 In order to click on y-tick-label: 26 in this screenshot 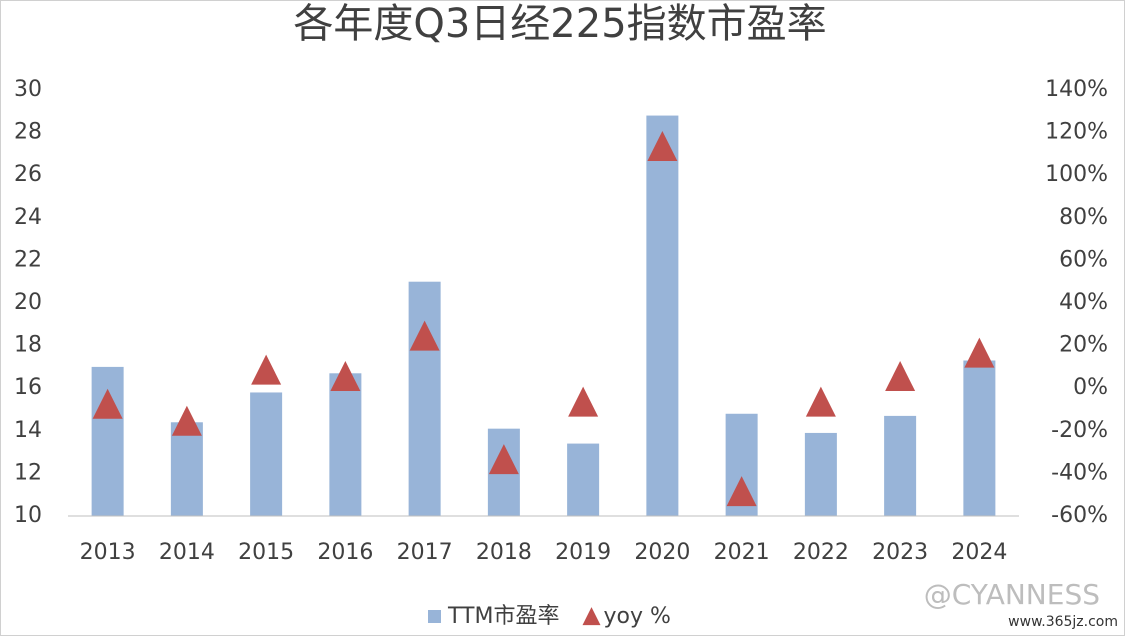, I will do `click(28, 174)`.